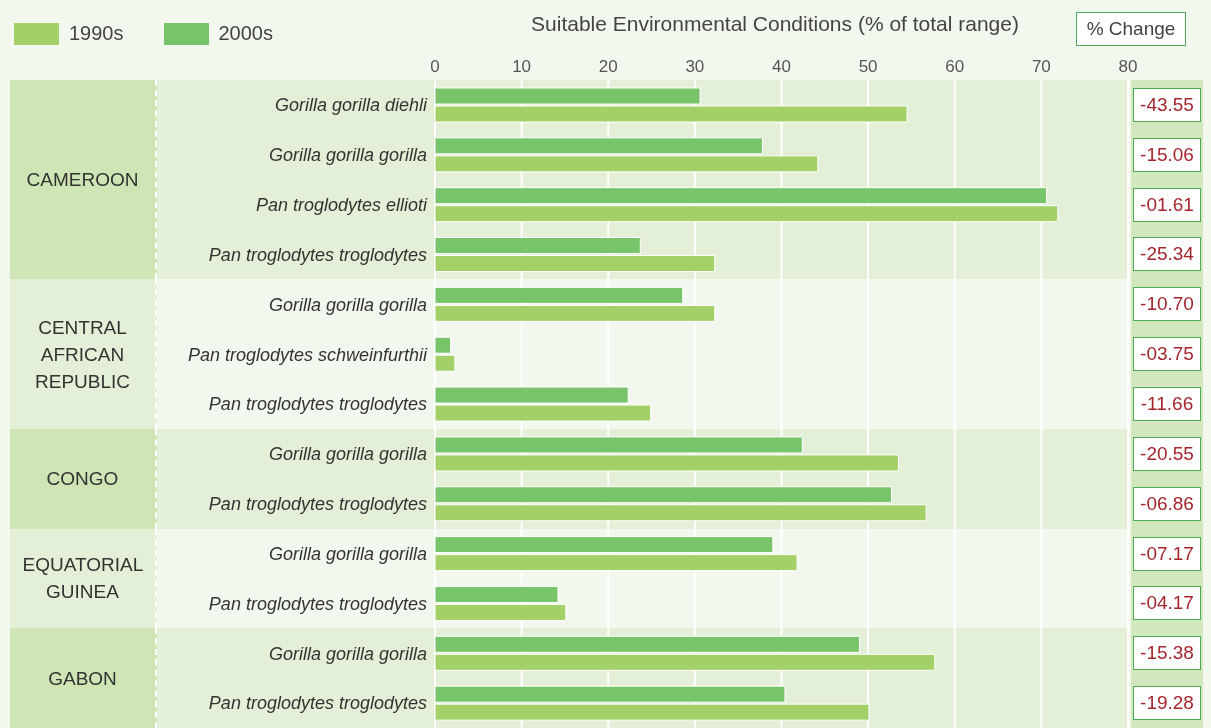 The width and height of the screenshot is (1211, 728). Describe the element at coordinates (341, 205) in the screenshot. I see `y-tick-label: Pan troglodytes ellioti` at that location.